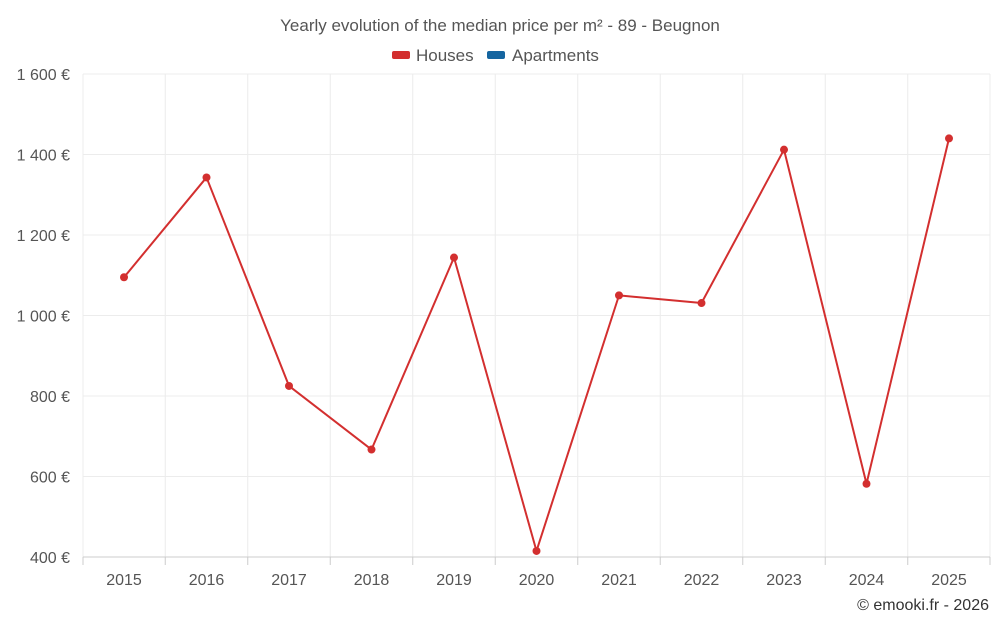  What do you see at coordinates (289, 385) in the screenshot?
I see `data-point-houses-2017` at bounding box center [289, 385].